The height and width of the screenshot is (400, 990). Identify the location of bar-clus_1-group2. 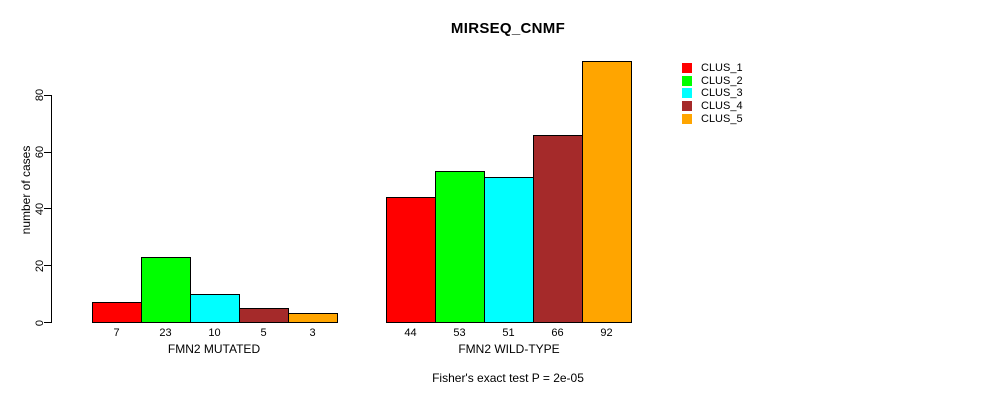
(411, 260).